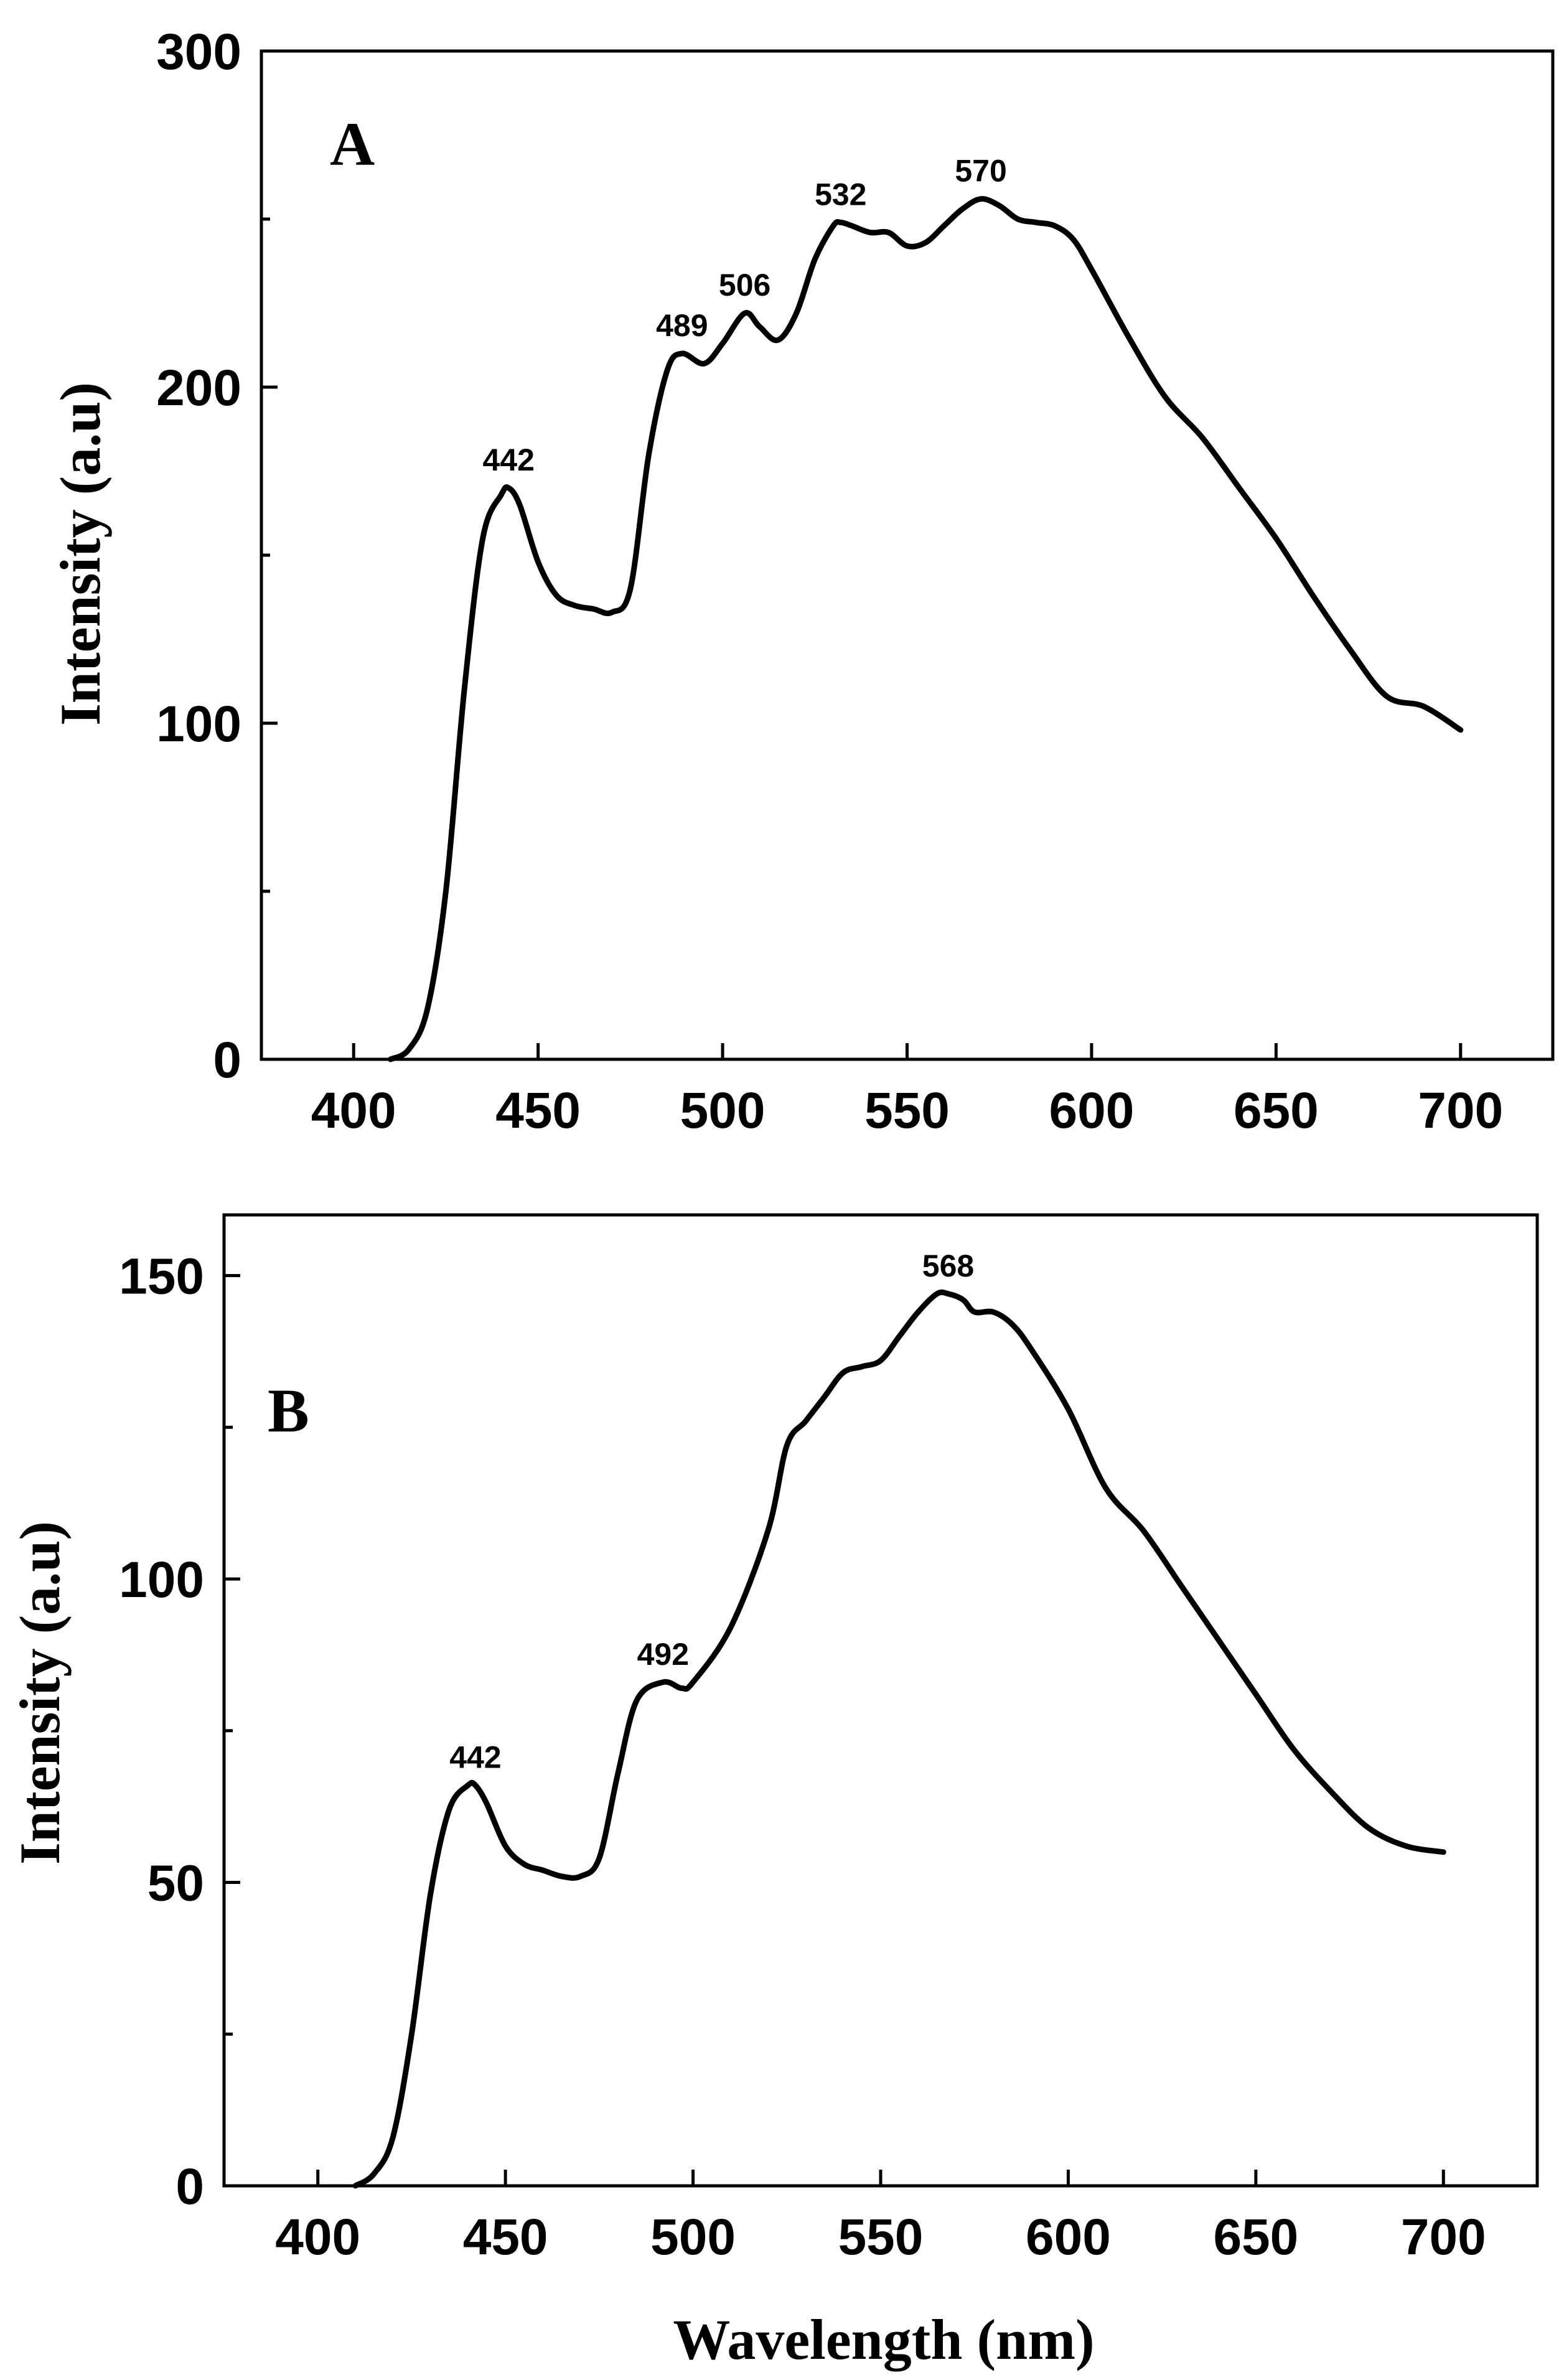  Describe the element at coordinates (840, 195) in the screenshot. I see `peak-label-532: 532` at that location.